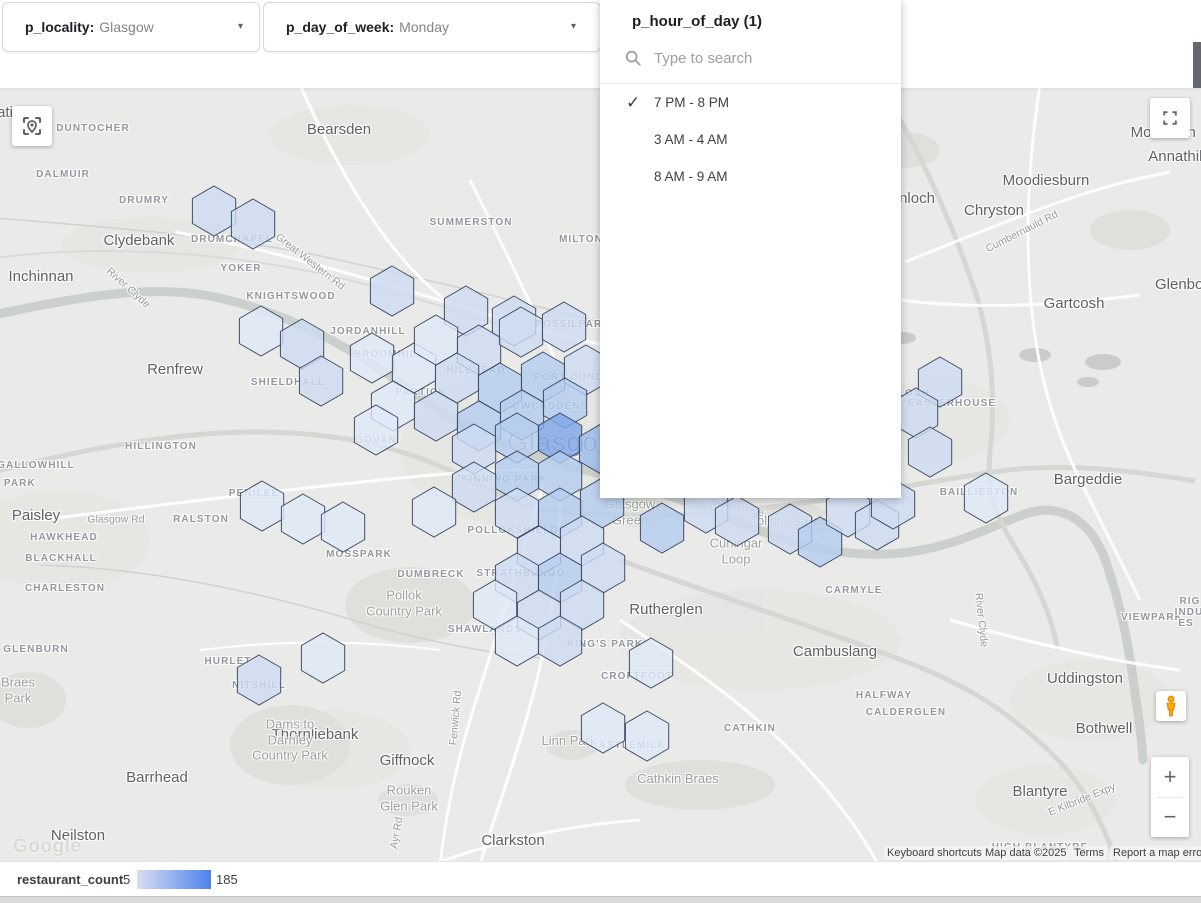 The image size is (1201, 903). I want to click on hour-option-label: 7 PM - 8 PM, so click(692, 102).